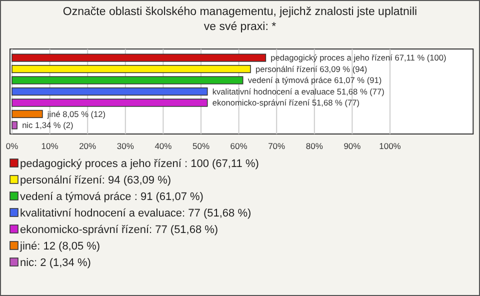 The height and width of the screenshot is (296, 480). Describe the element at coordinates (136, 214) in the screenshot. I see `text: kvalitativní hodnocení a evaluace: 77 (51,68 %)` at that location.